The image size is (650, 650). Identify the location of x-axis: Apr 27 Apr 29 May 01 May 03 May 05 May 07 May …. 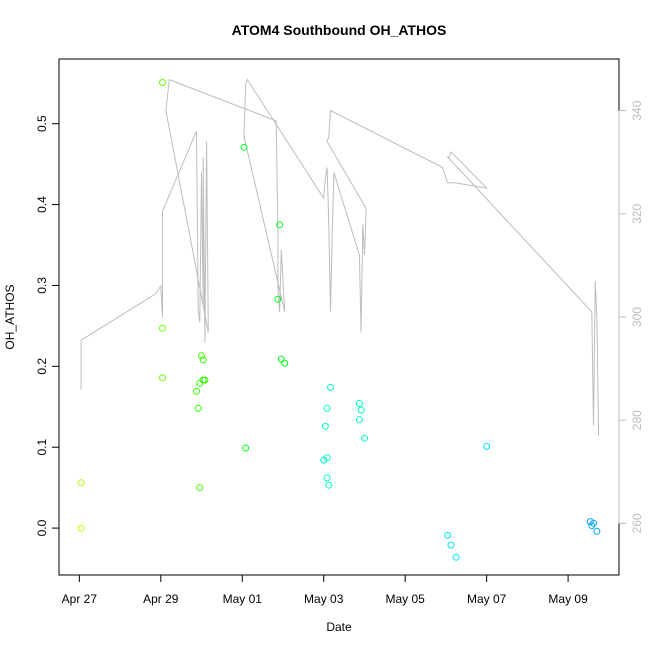
(325, 590).